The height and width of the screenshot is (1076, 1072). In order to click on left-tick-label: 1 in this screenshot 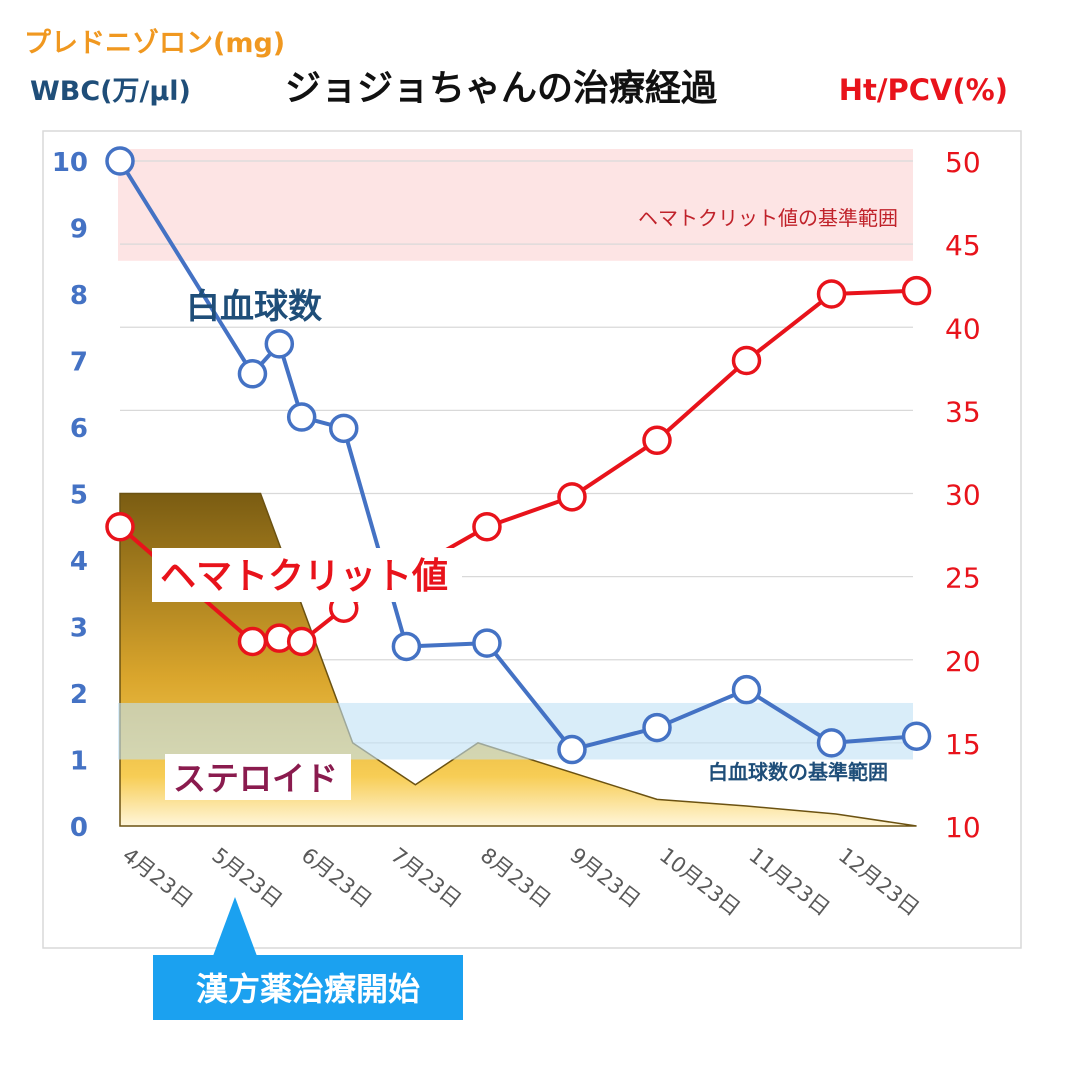, I will do `click(79, 762)`.